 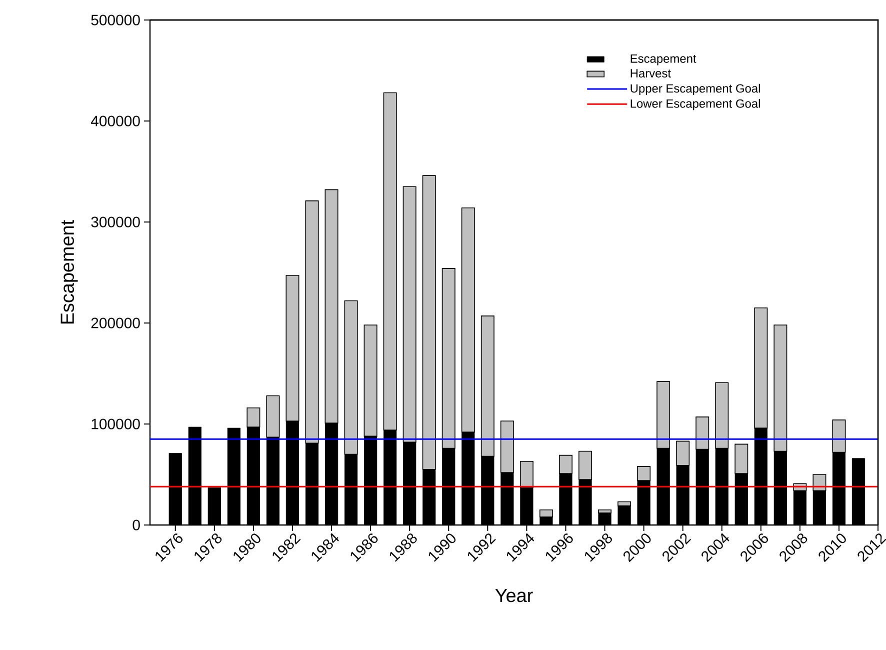 What do you see at coordinates (116, 424) in the screenshot?
I see `y-tick-label: 100000` at bounding box center [116, 424].